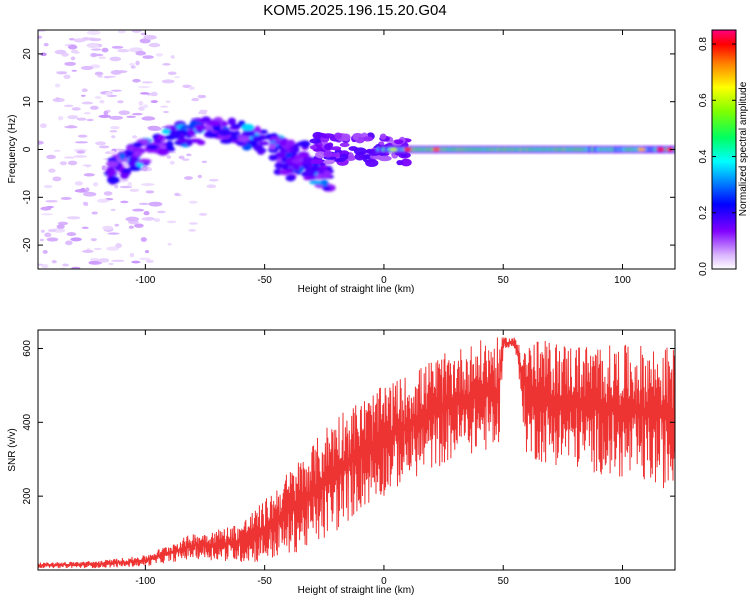 This screenshot has width=750, height=600. What do you see at coordinates (27, 102) in the screenshot?
I see `spectrogram-ytick-label: 10` at bounding box center [27, 102].